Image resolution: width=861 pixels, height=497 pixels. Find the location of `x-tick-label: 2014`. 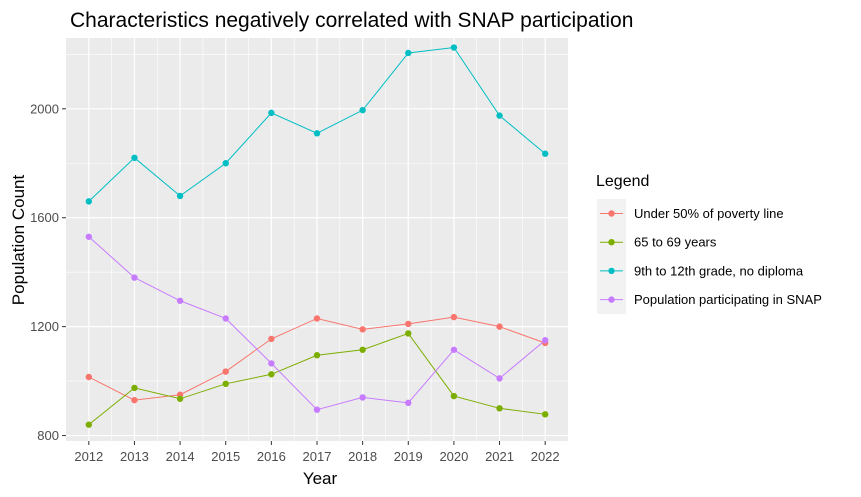

x-tick-label: 2014 is located at coordinates (180, 456).